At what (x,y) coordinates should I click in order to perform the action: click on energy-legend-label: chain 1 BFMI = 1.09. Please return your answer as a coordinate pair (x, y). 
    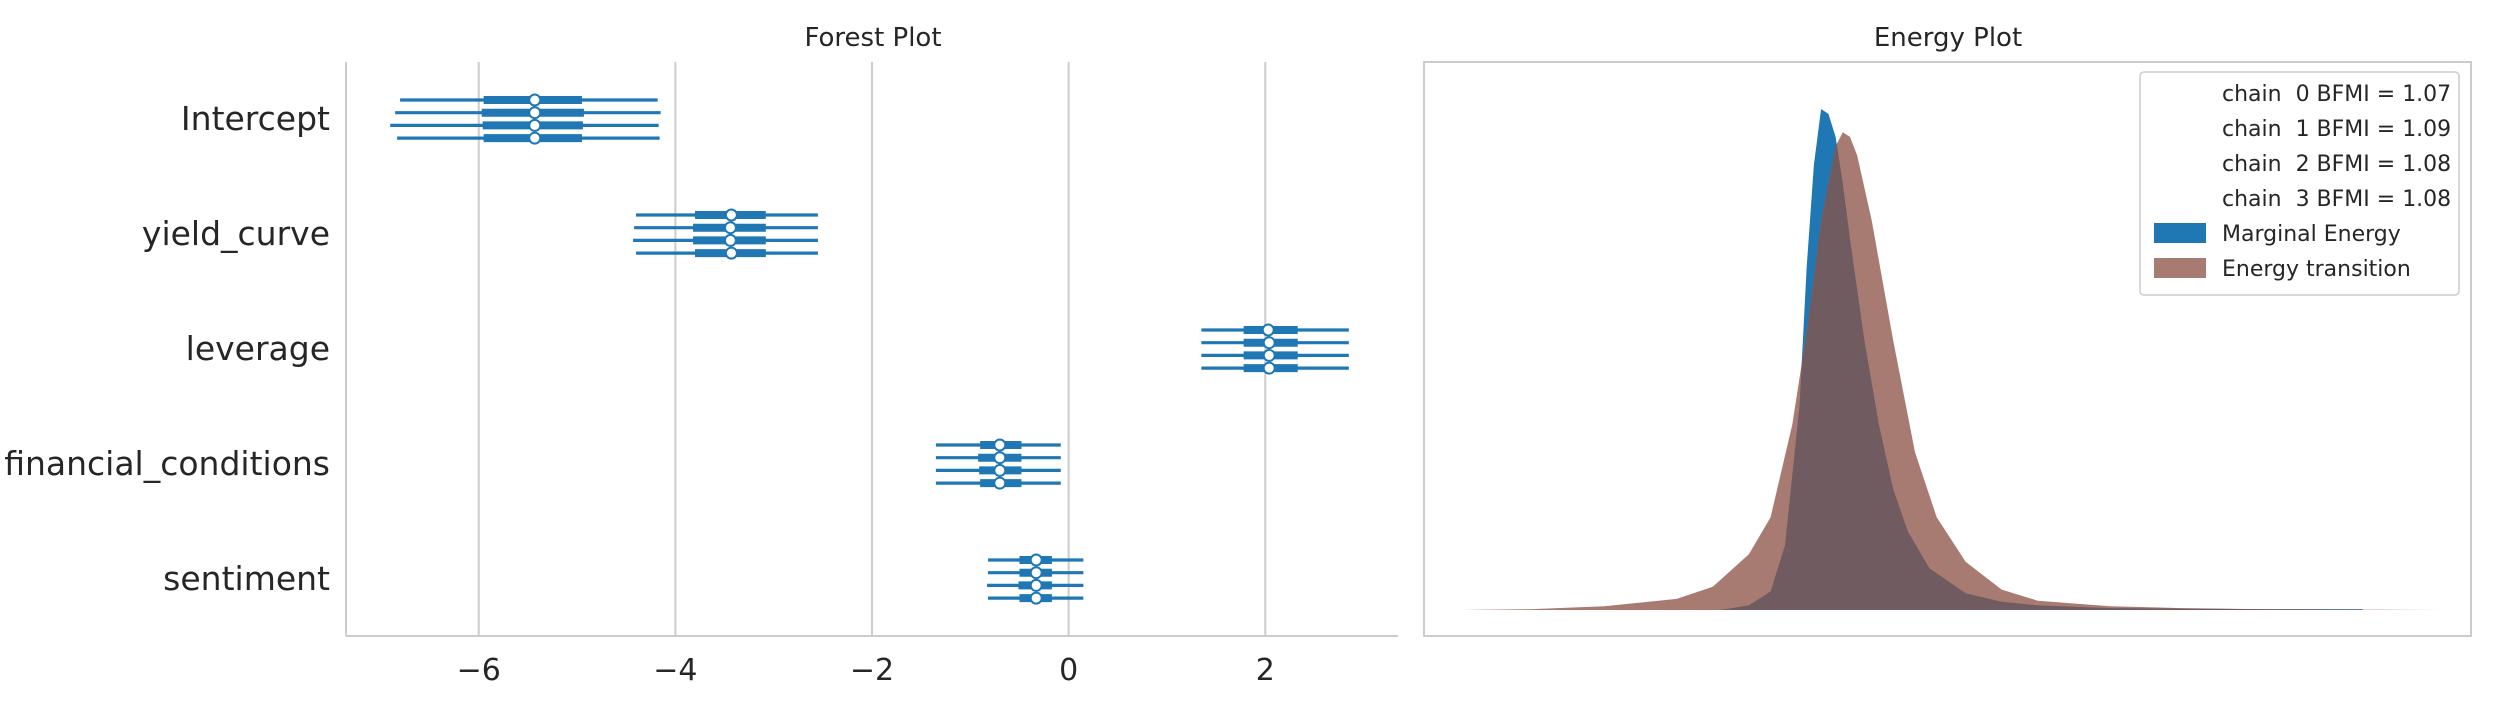
    Looking at the image, I should click on (2336, 129).